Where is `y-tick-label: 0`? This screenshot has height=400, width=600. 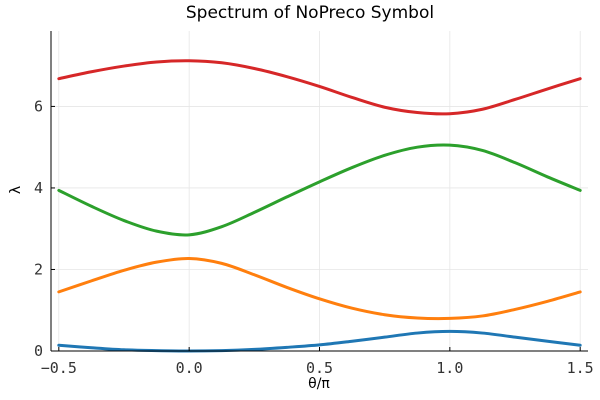
y-tick-label: 0 is located at coordinates (38, 351).